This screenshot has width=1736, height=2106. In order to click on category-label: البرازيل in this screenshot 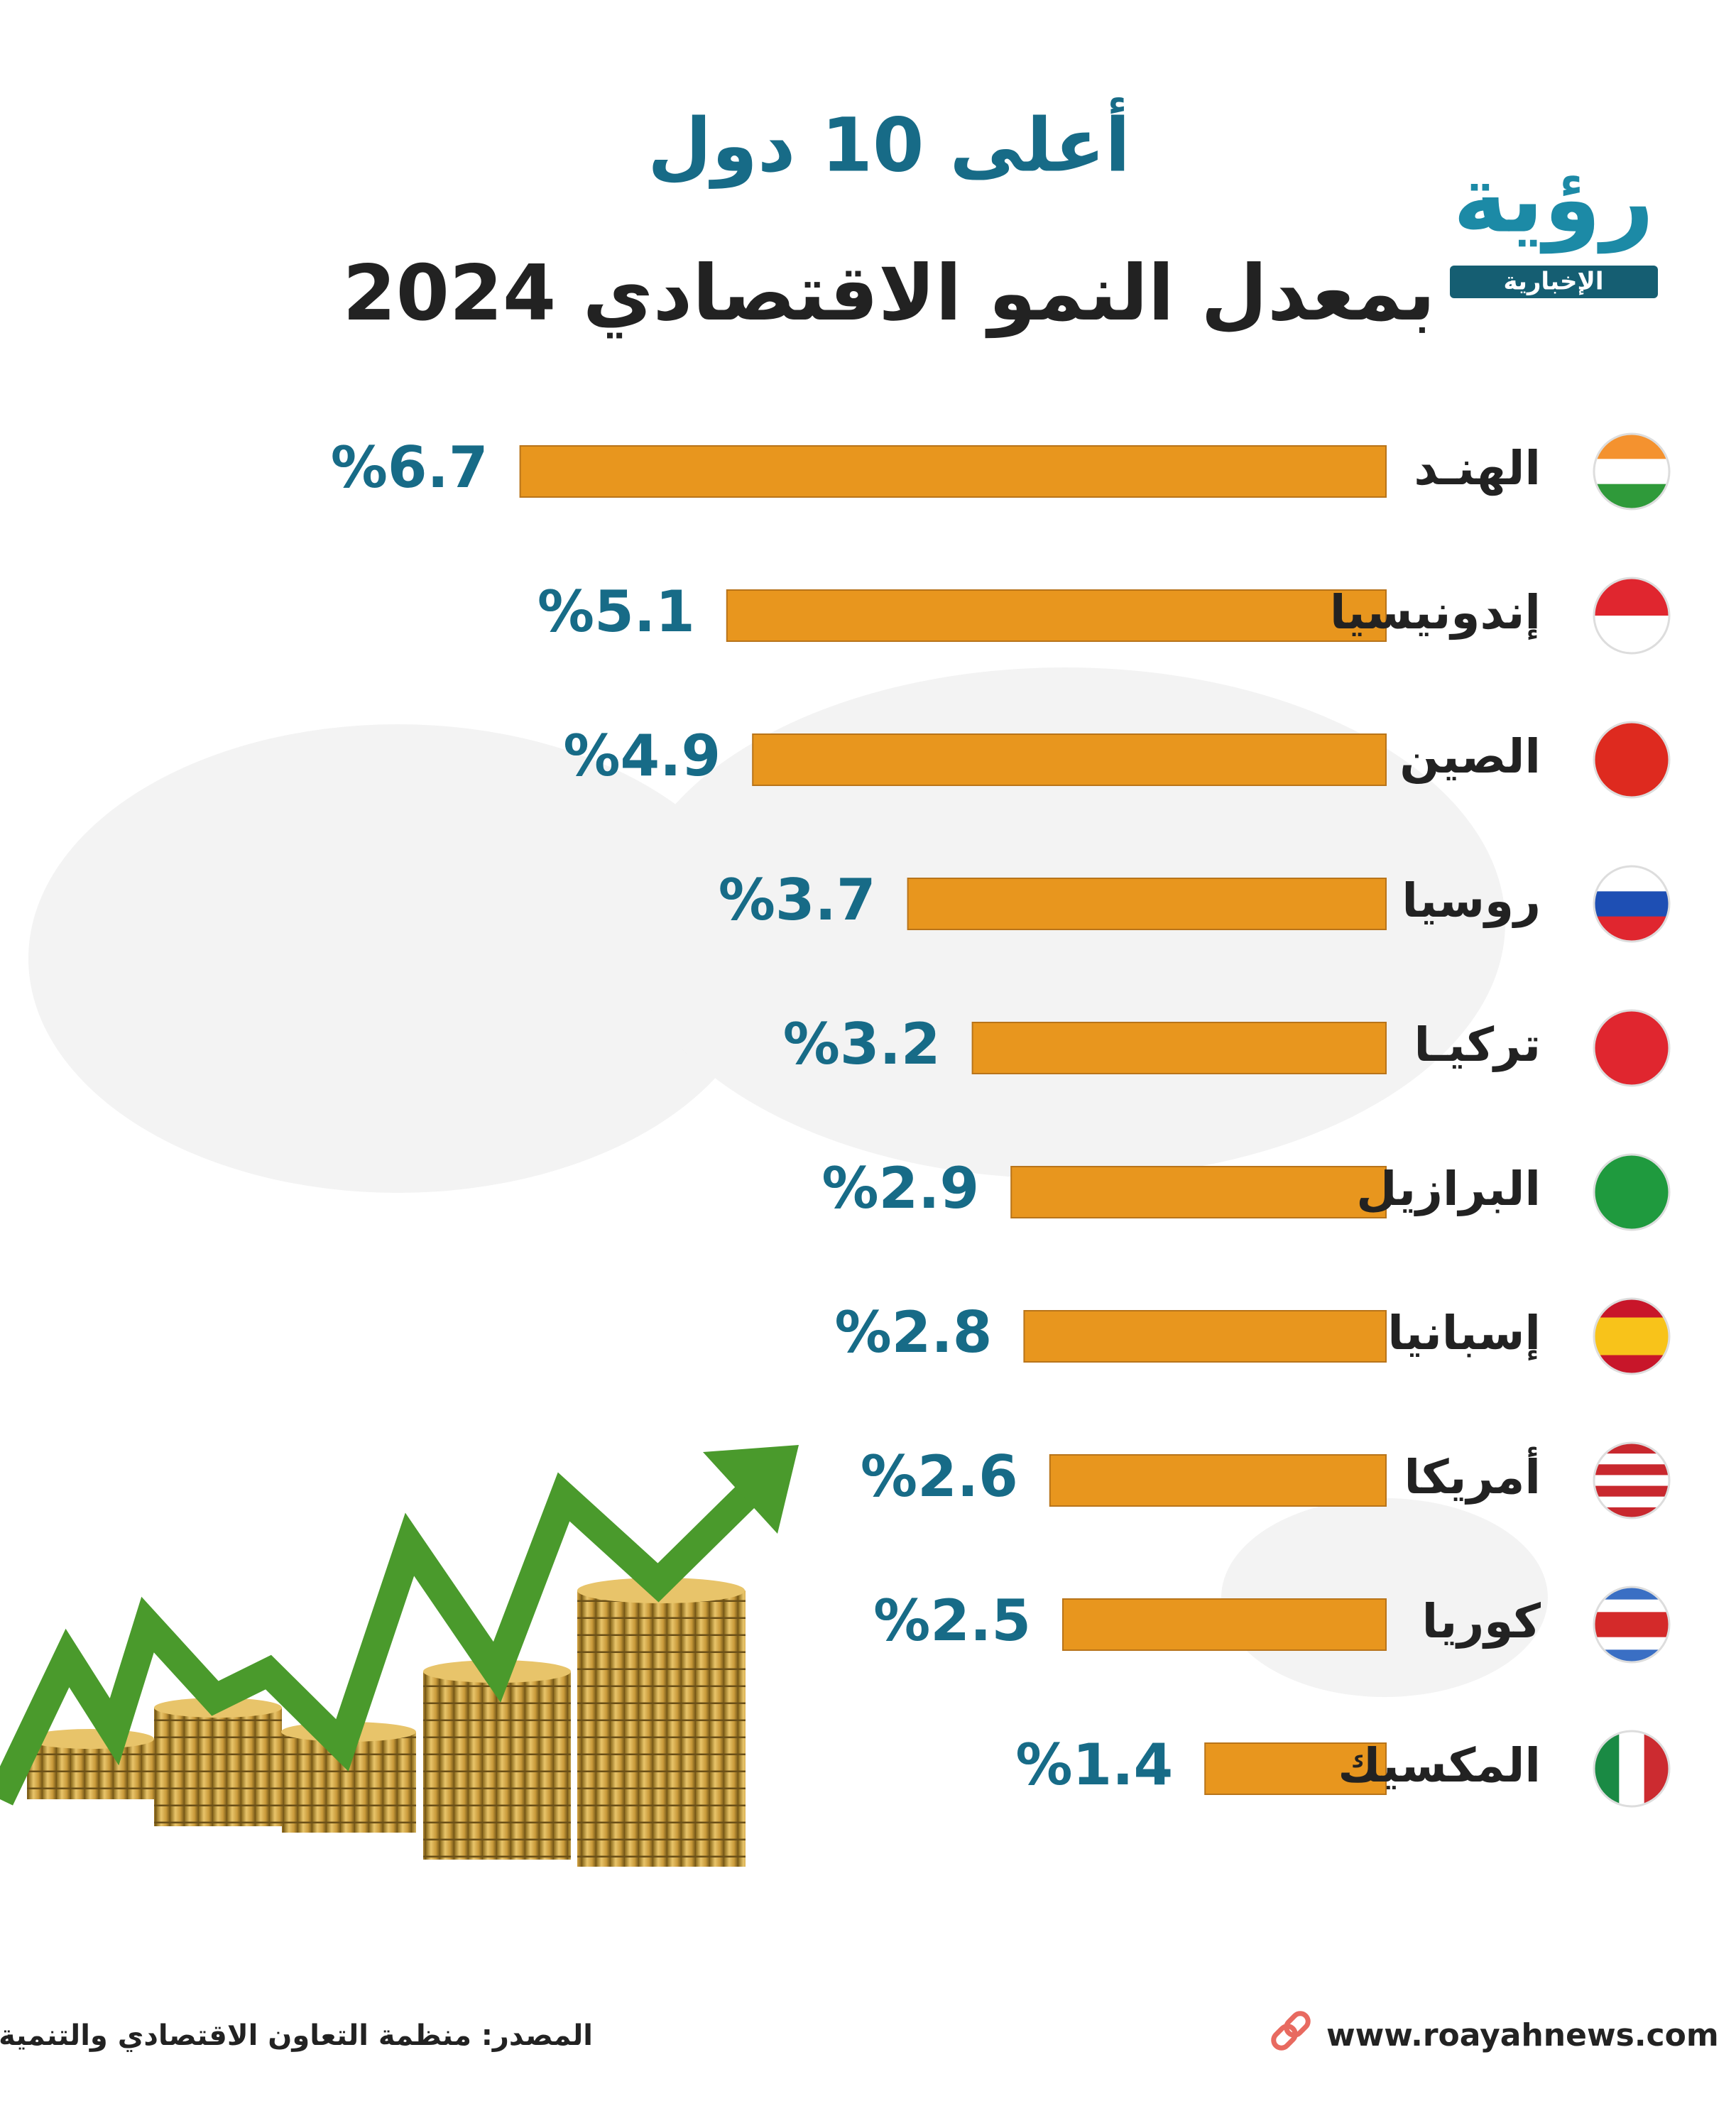, I will do `click(1448, 1189)`.